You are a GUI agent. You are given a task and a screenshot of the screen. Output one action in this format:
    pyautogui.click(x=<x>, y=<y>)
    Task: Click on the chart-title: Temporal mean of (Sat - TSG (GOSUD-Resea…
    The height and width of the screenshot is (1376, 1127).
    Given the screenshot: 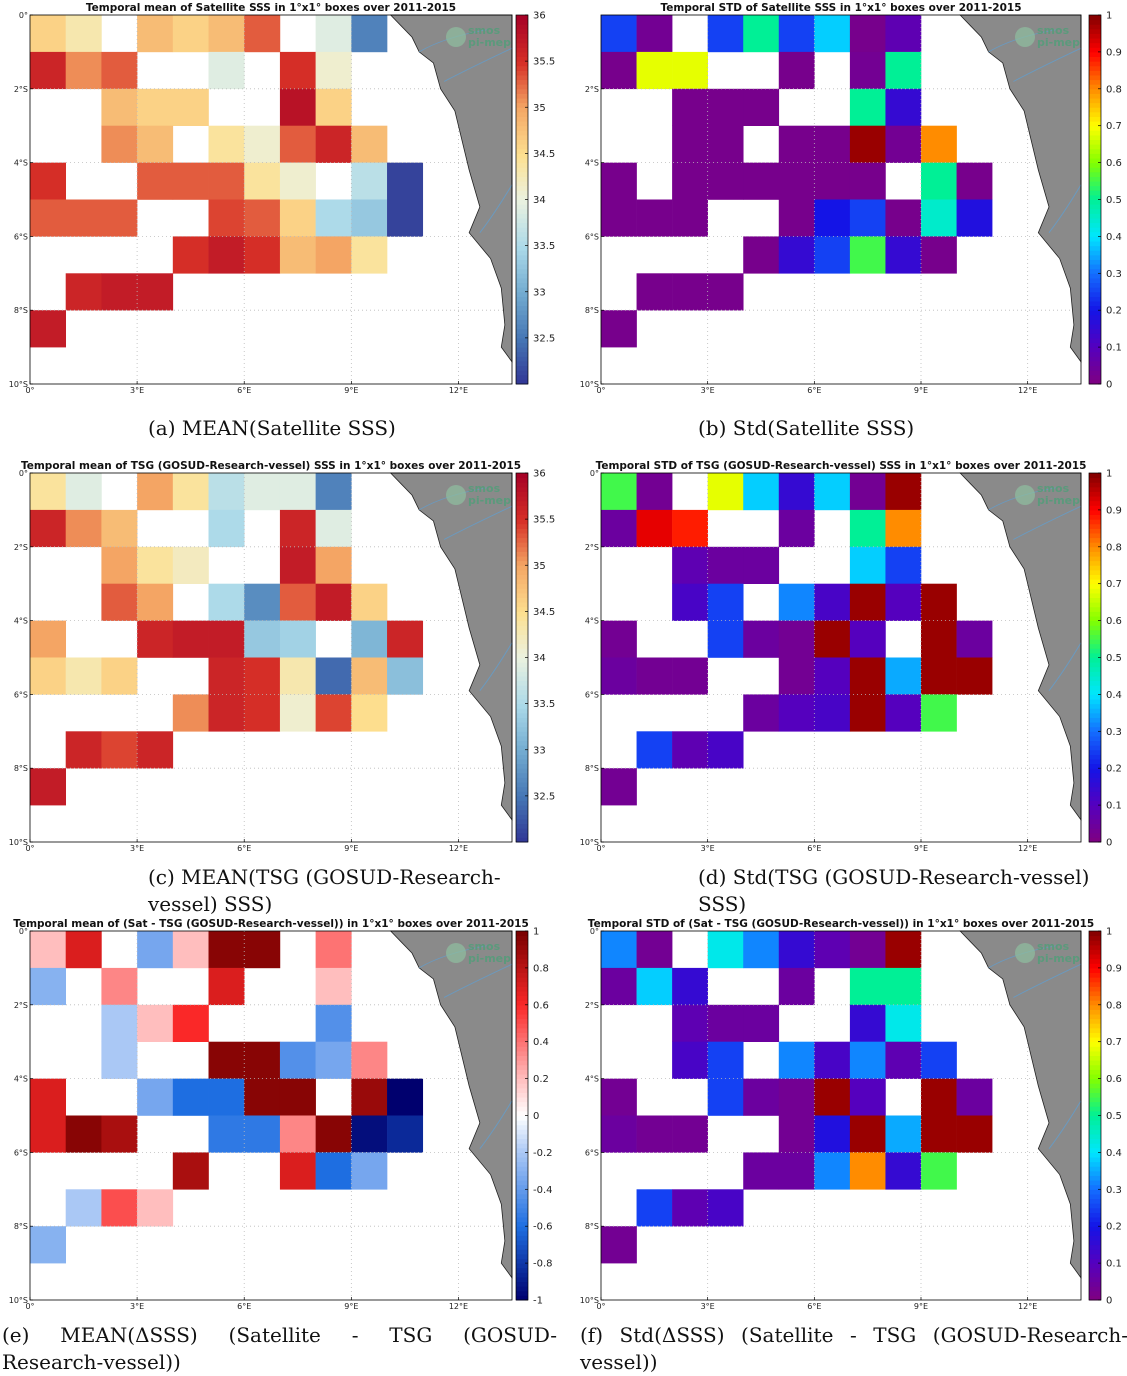 What is the action you would take?
    pyautogui.click(x=271, y=924)
    